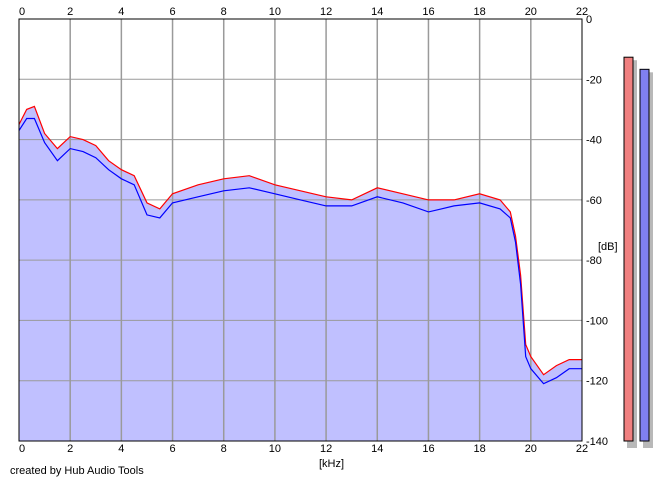 The width and height of the screenshot is (664, 481). Describe the element at coordinates (531, 12) in the screenshot. I see `x-tick-label-top: 20` at that location.